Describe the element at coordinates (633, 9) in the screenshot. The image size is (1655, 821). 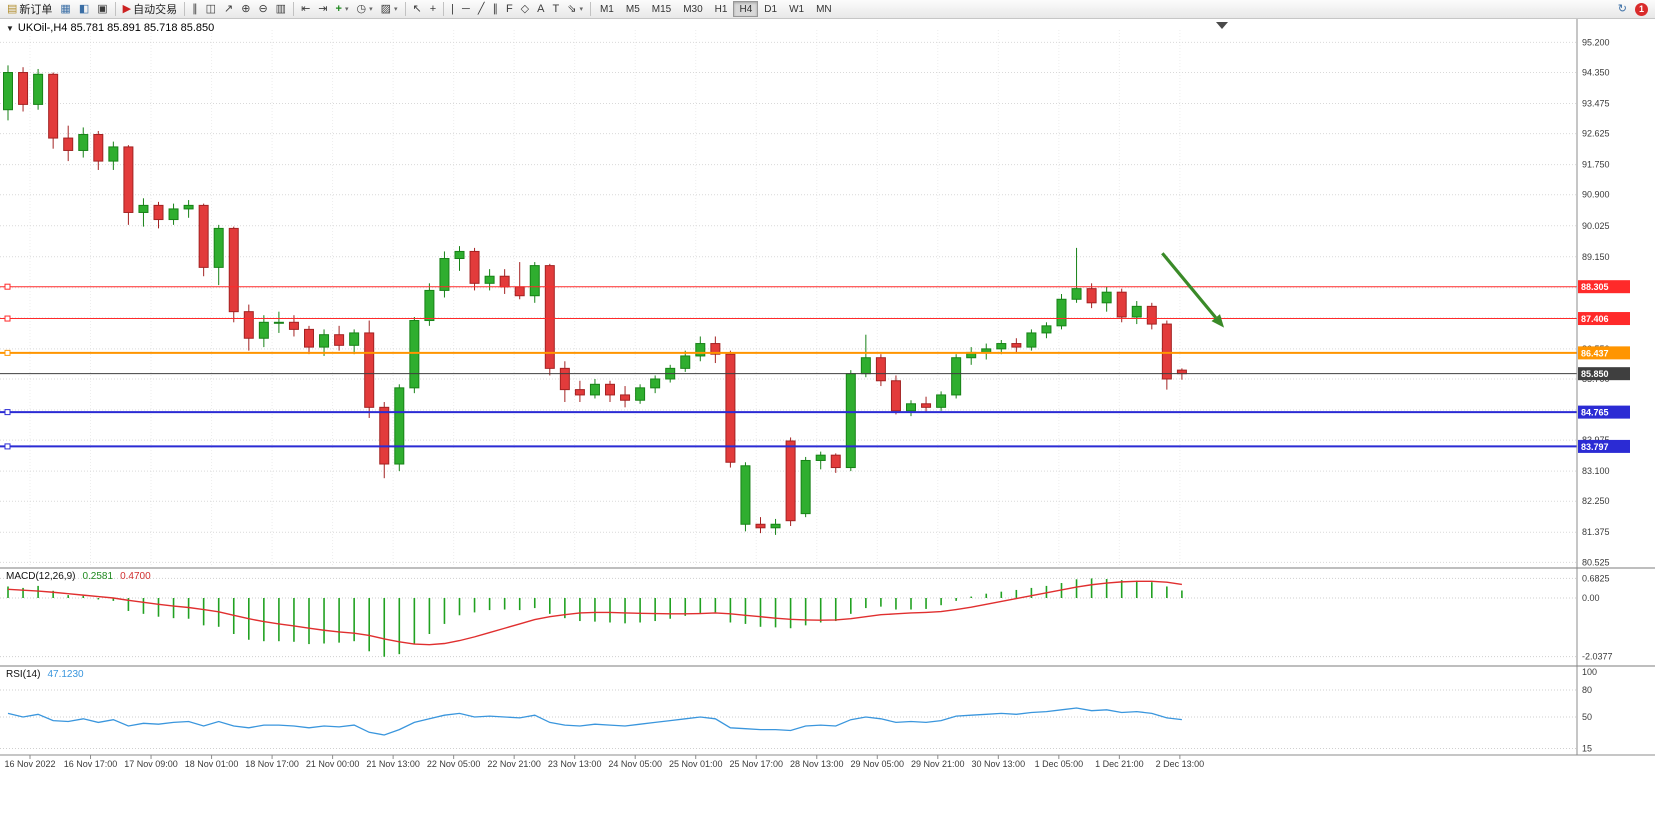
I see `timeframe-m5-button: M5` at that location.